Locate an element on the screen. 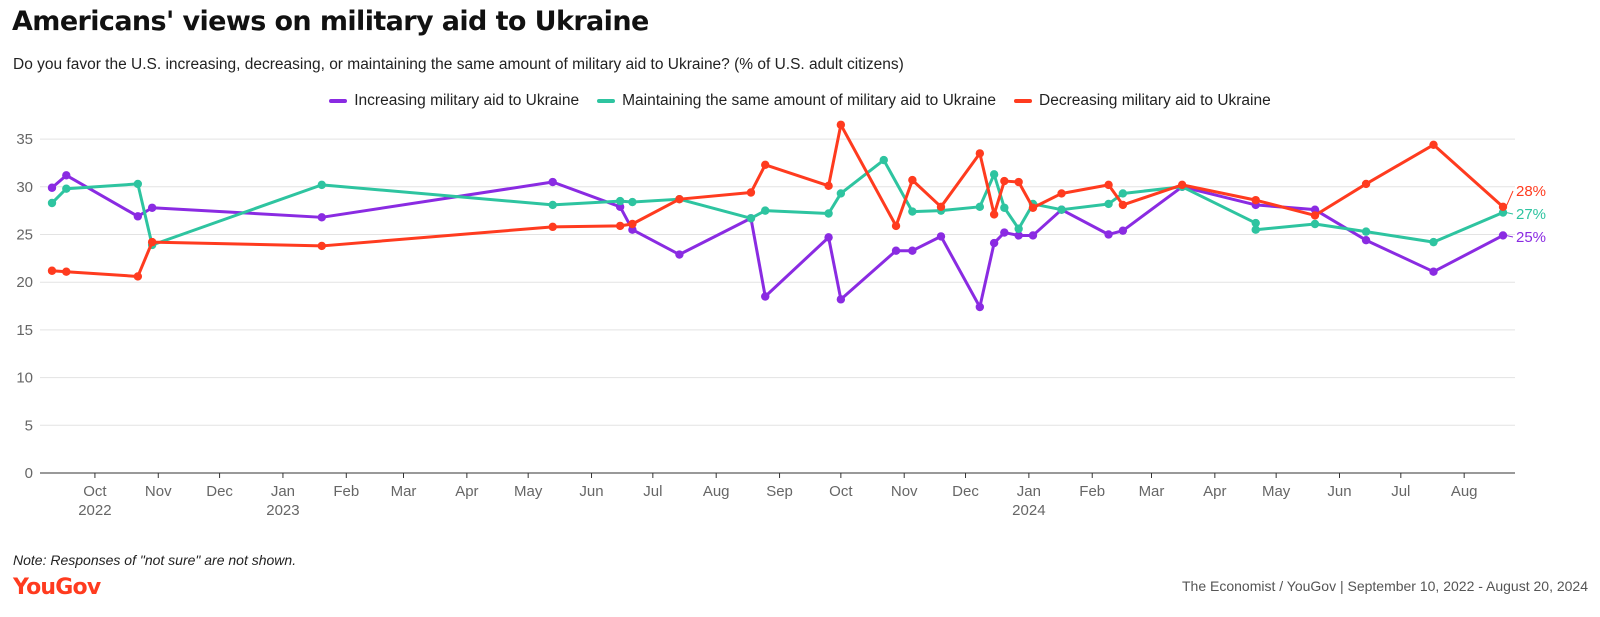 The image size is (1600, 617). legend-item-decreasing: Decreasing military aid to Ukraine is located at coordinates (1142, 101).